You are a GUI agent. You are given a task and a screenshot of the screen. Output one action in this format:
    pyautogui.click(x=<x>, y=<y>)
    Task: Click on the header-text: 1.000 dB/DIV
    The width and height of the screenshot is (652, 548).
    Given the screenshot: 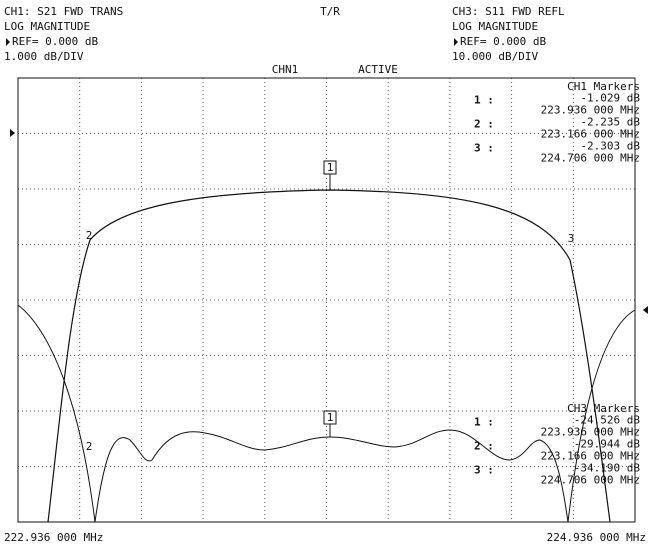 What is the action you would take?
    pyautogui.click(x=44, y=56)
    